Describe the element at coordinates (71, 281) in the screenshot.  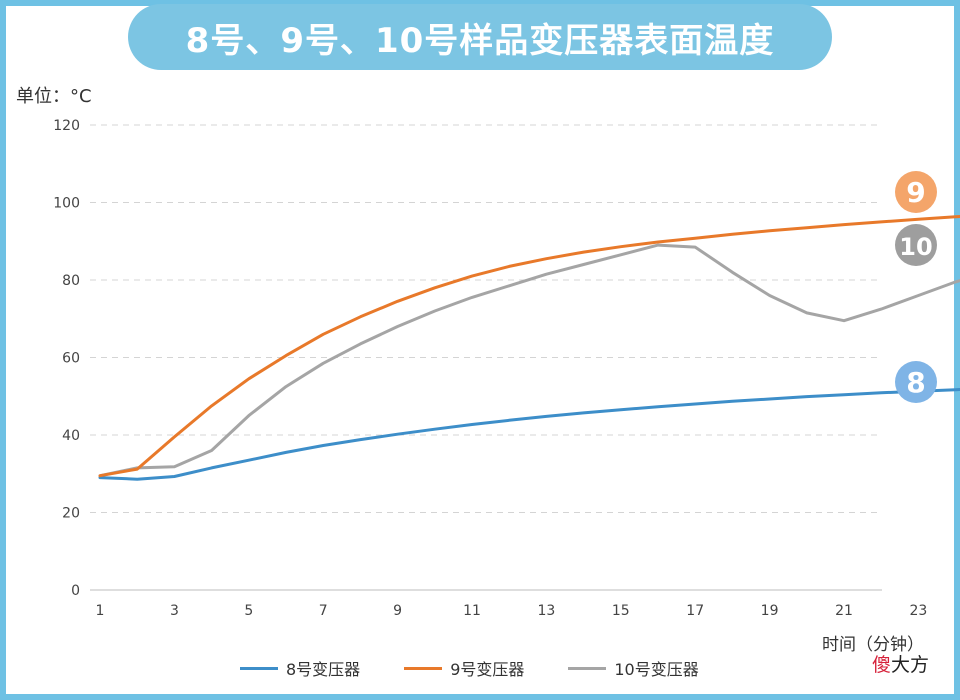
I see `y-tick-label-80: 80` at that location.